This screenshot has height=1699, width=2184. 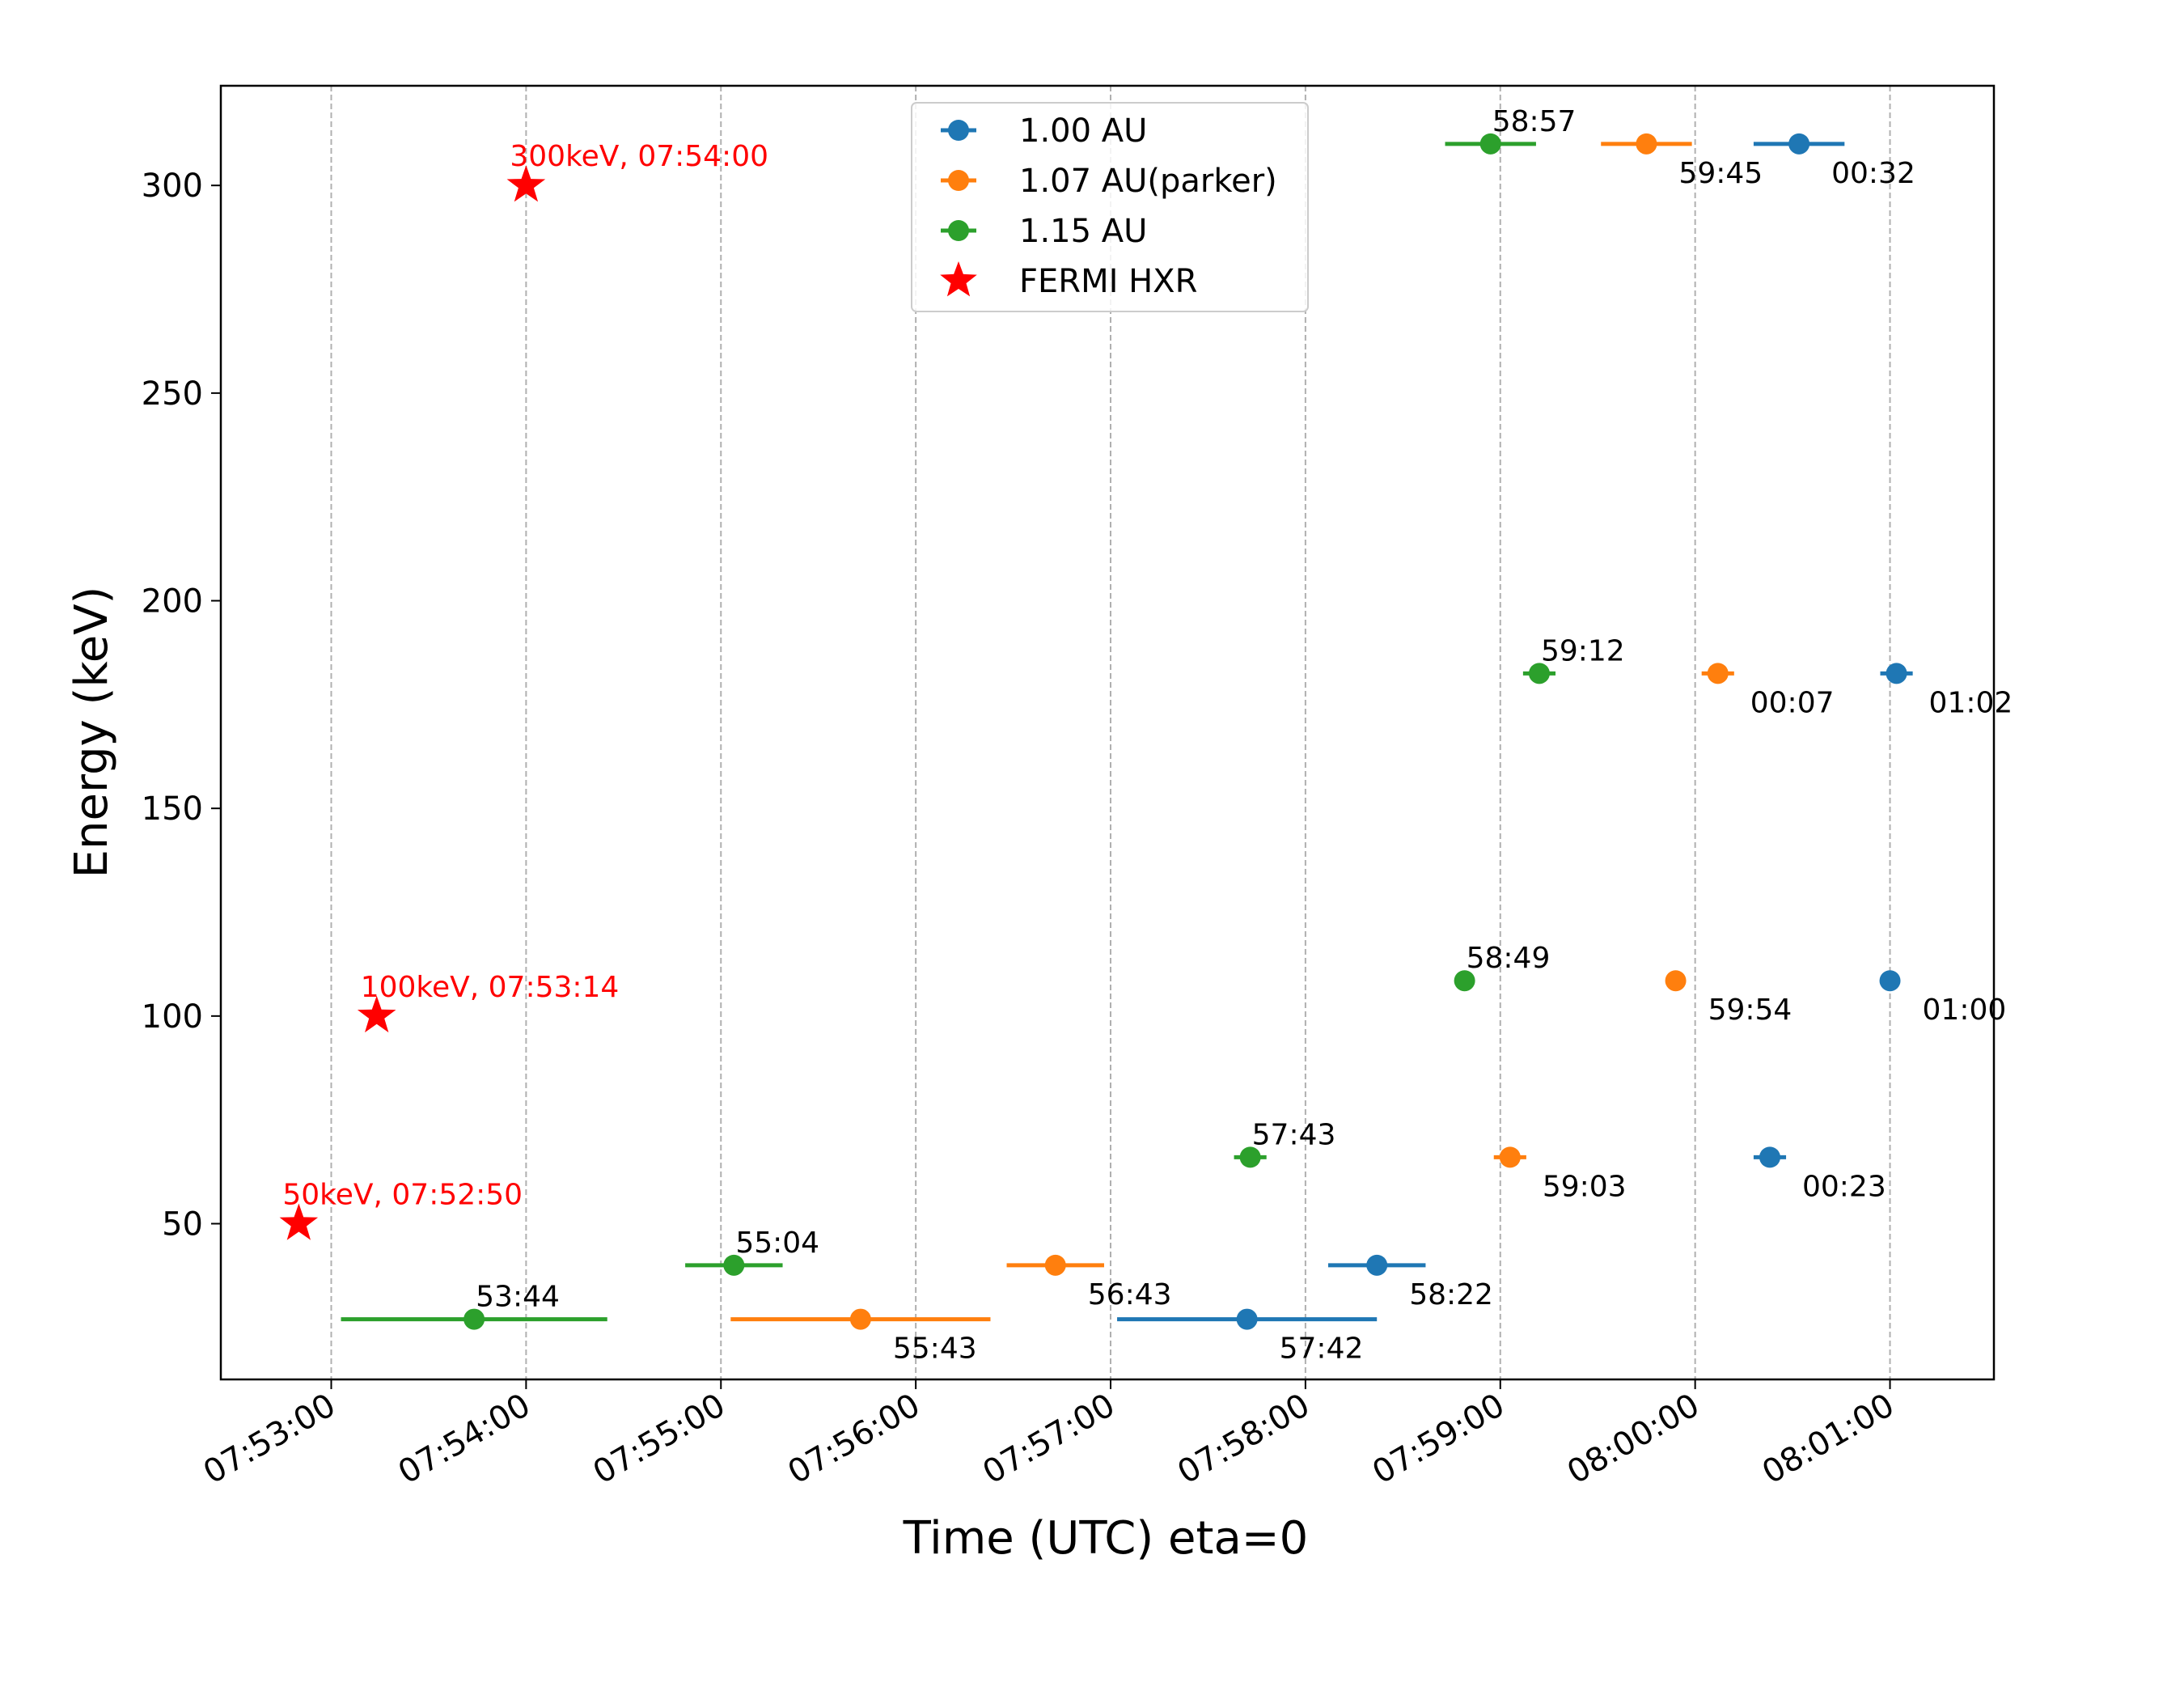 I want to click on 1-00-au-point-label: 00:23, so click(x=1844, y=1186).